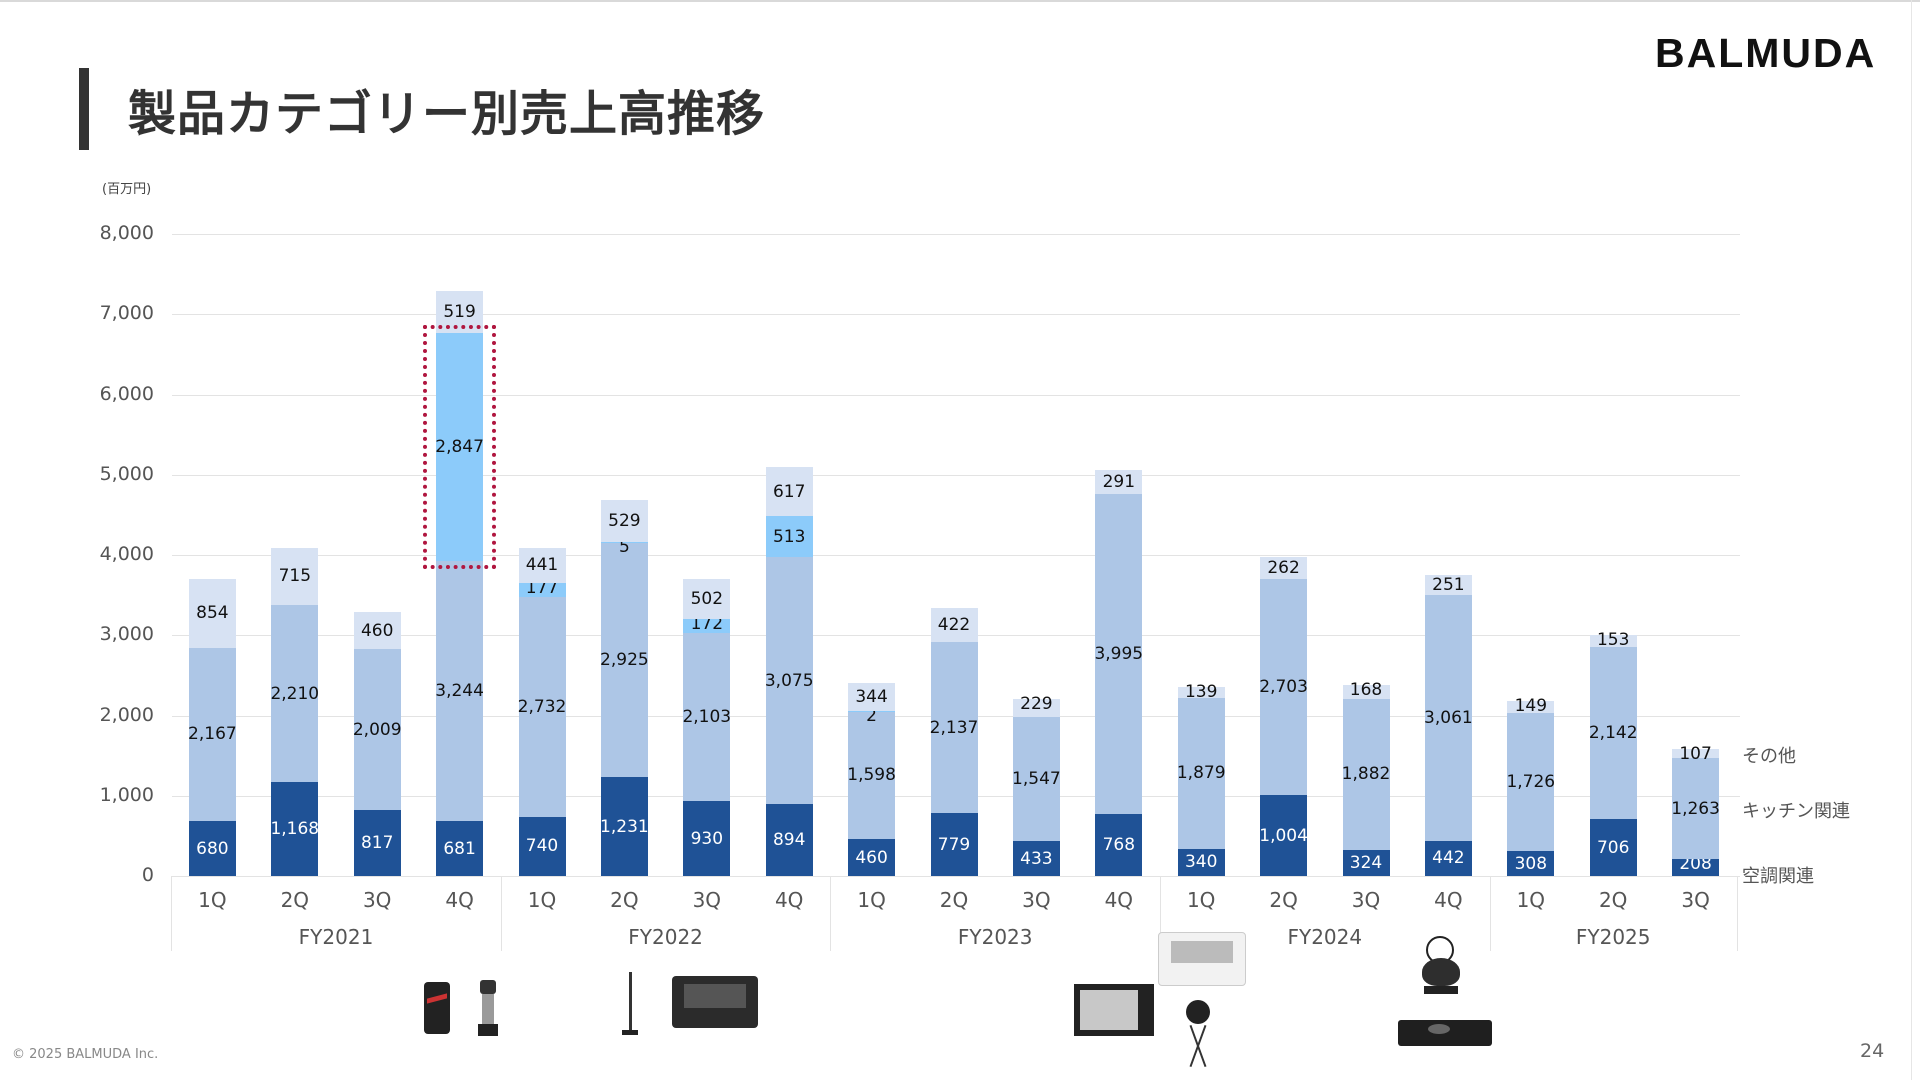 This screenshot has height=1080, width=1920. Describe the element at coordinates (1283, 716) in the screenshot. I see `stacked-bar: 1,004 2,703 262` at that location.